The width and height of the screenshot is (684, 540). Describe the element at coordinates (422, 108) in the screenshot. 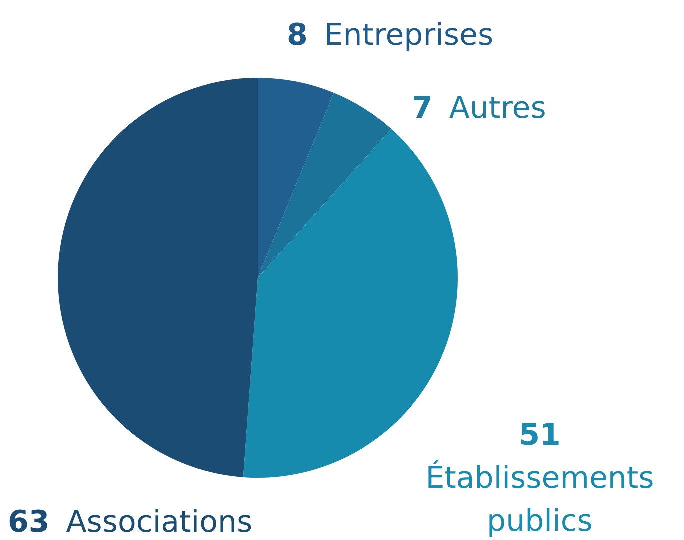

I see `data-label: 7` at that location.